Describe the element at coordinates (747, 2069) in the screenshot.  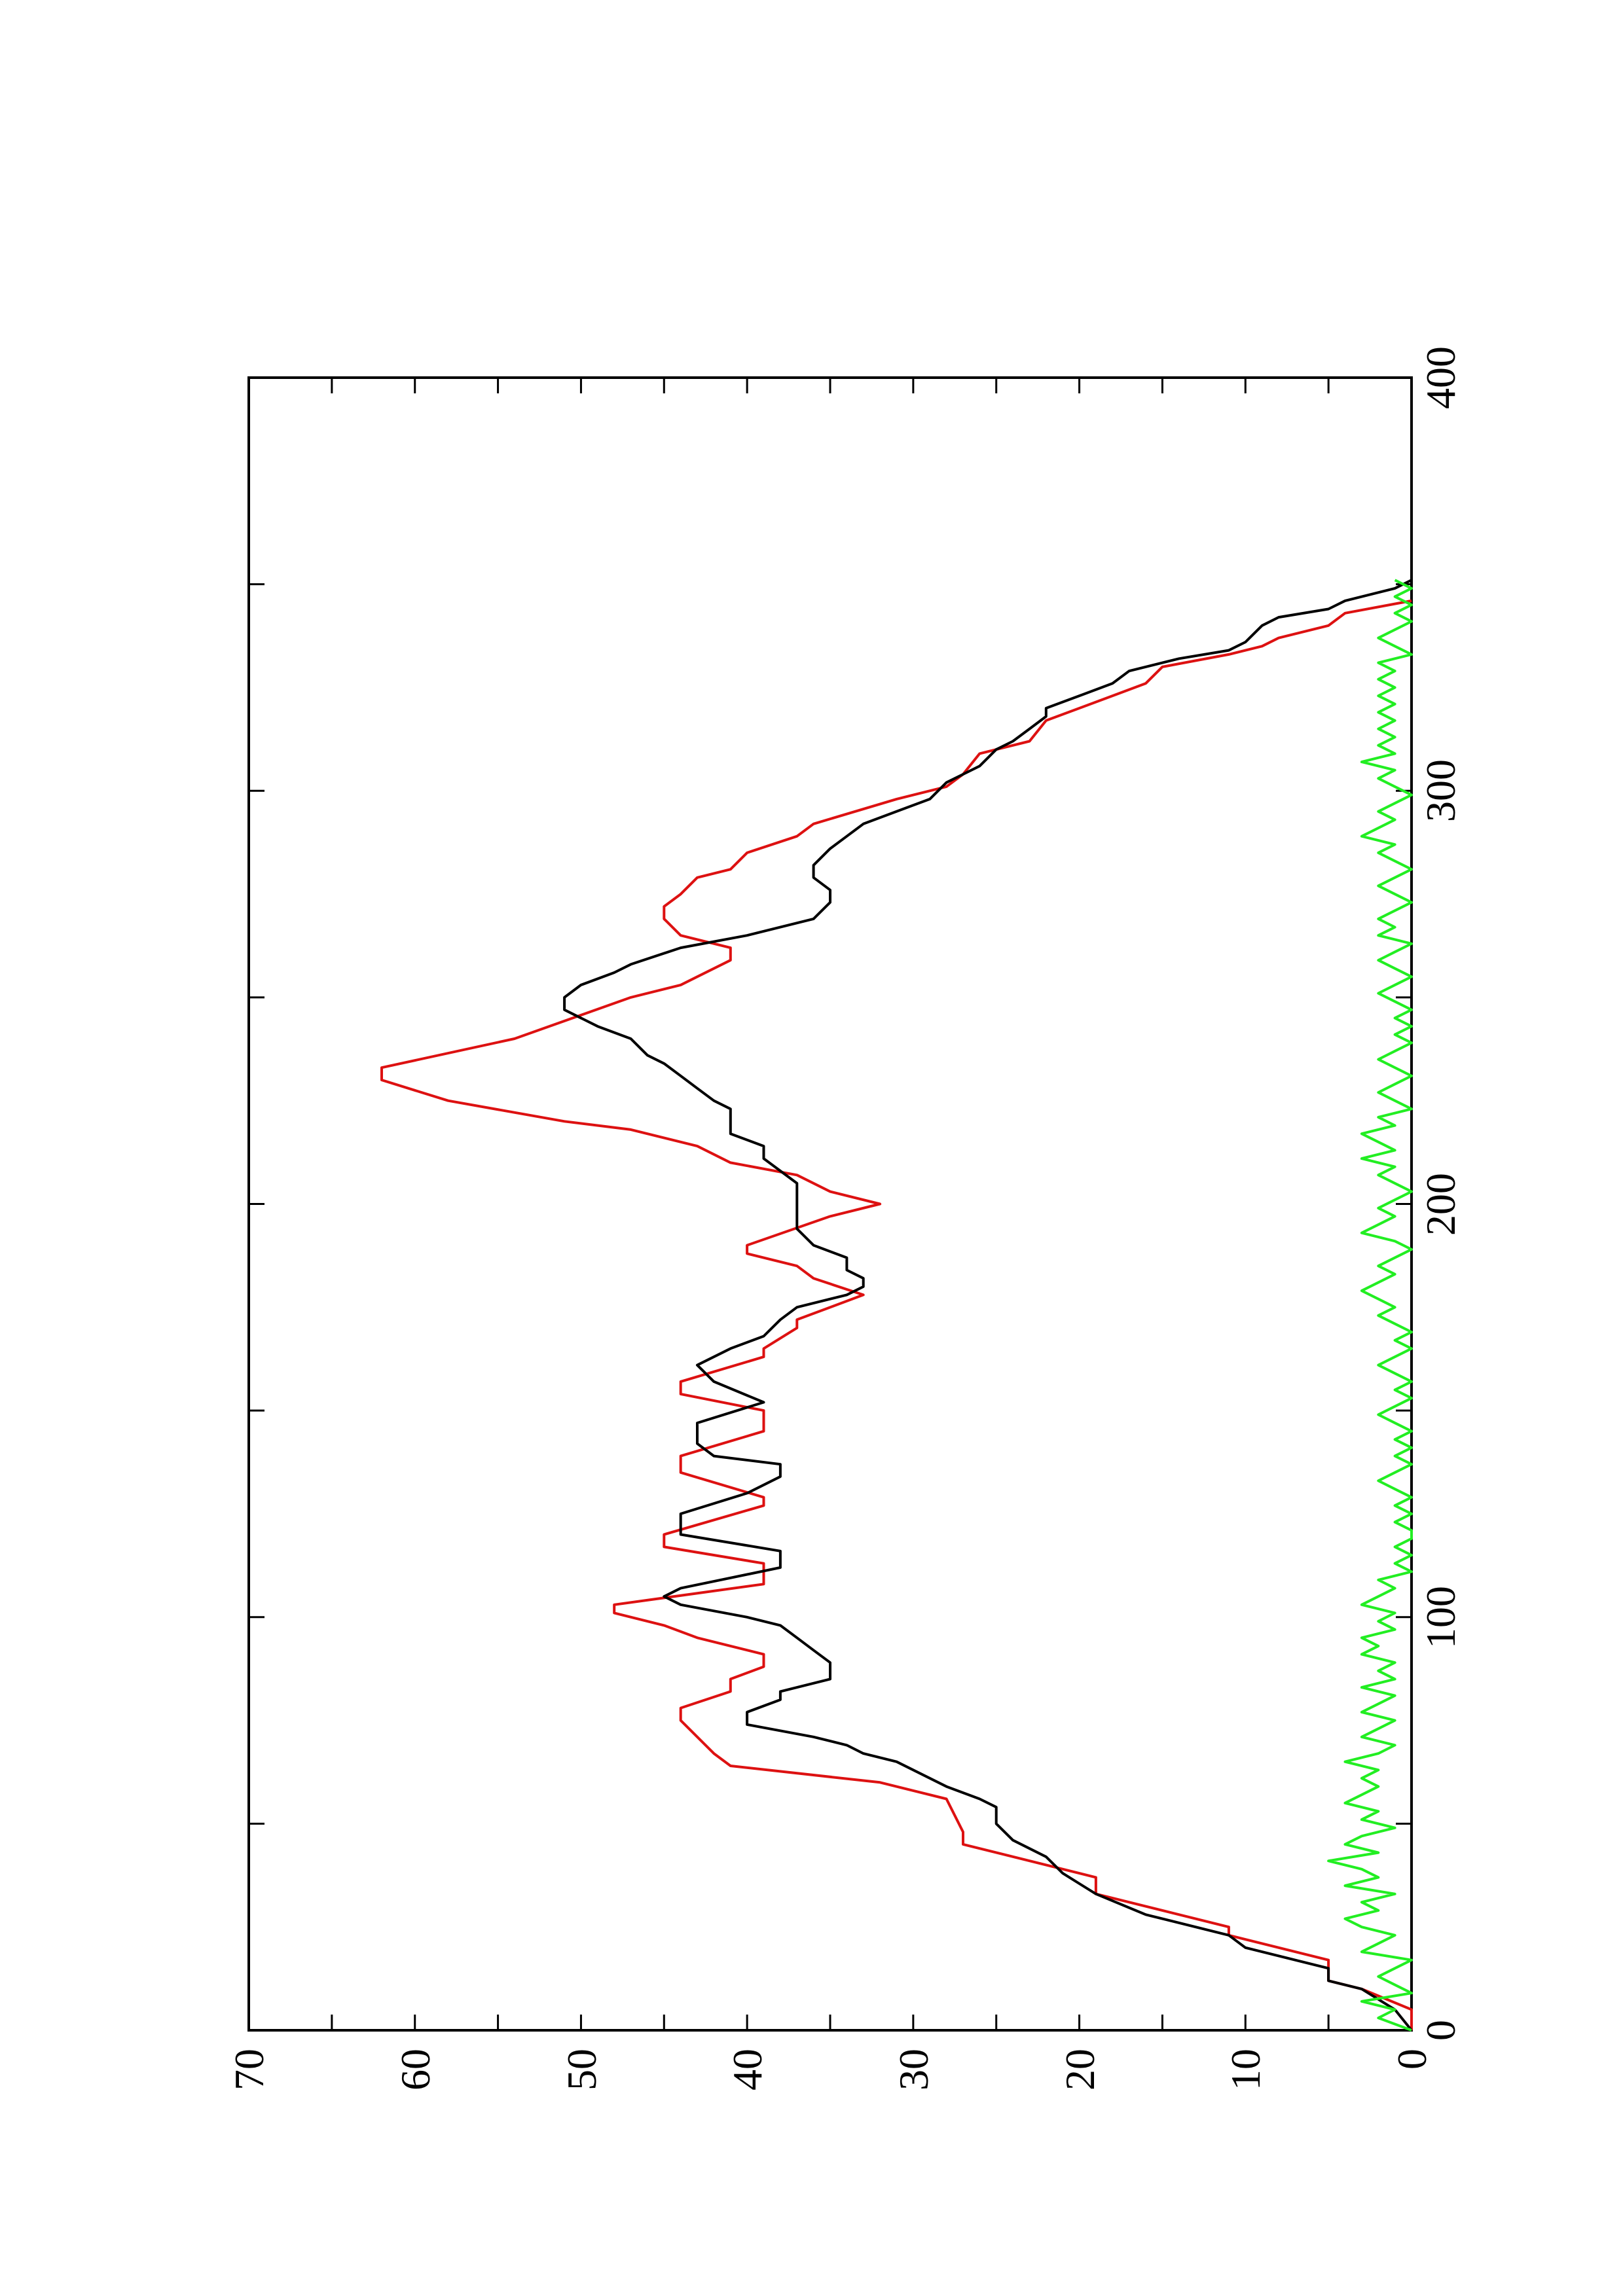
I see `y-tick-label: 40` at that location.